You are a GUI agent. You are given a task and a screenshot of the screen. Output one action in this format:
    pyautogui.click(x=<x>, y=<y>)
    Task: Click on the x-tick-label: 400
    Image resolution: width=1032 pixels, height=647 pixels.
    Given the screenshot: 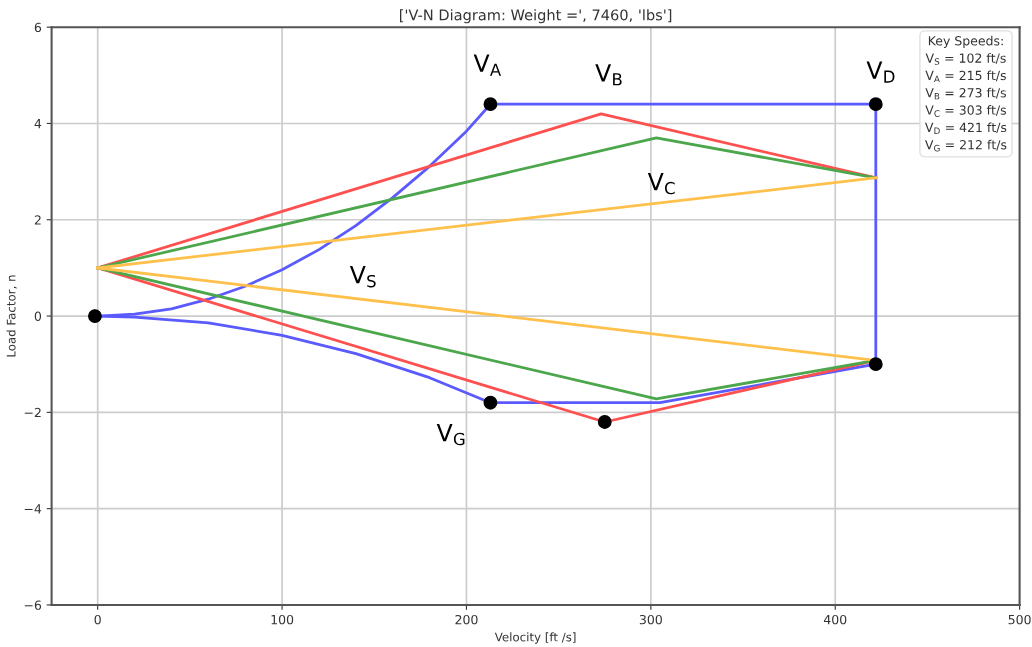 What is the action you would take?
    pyautogui.click(x=835, y=619)
    